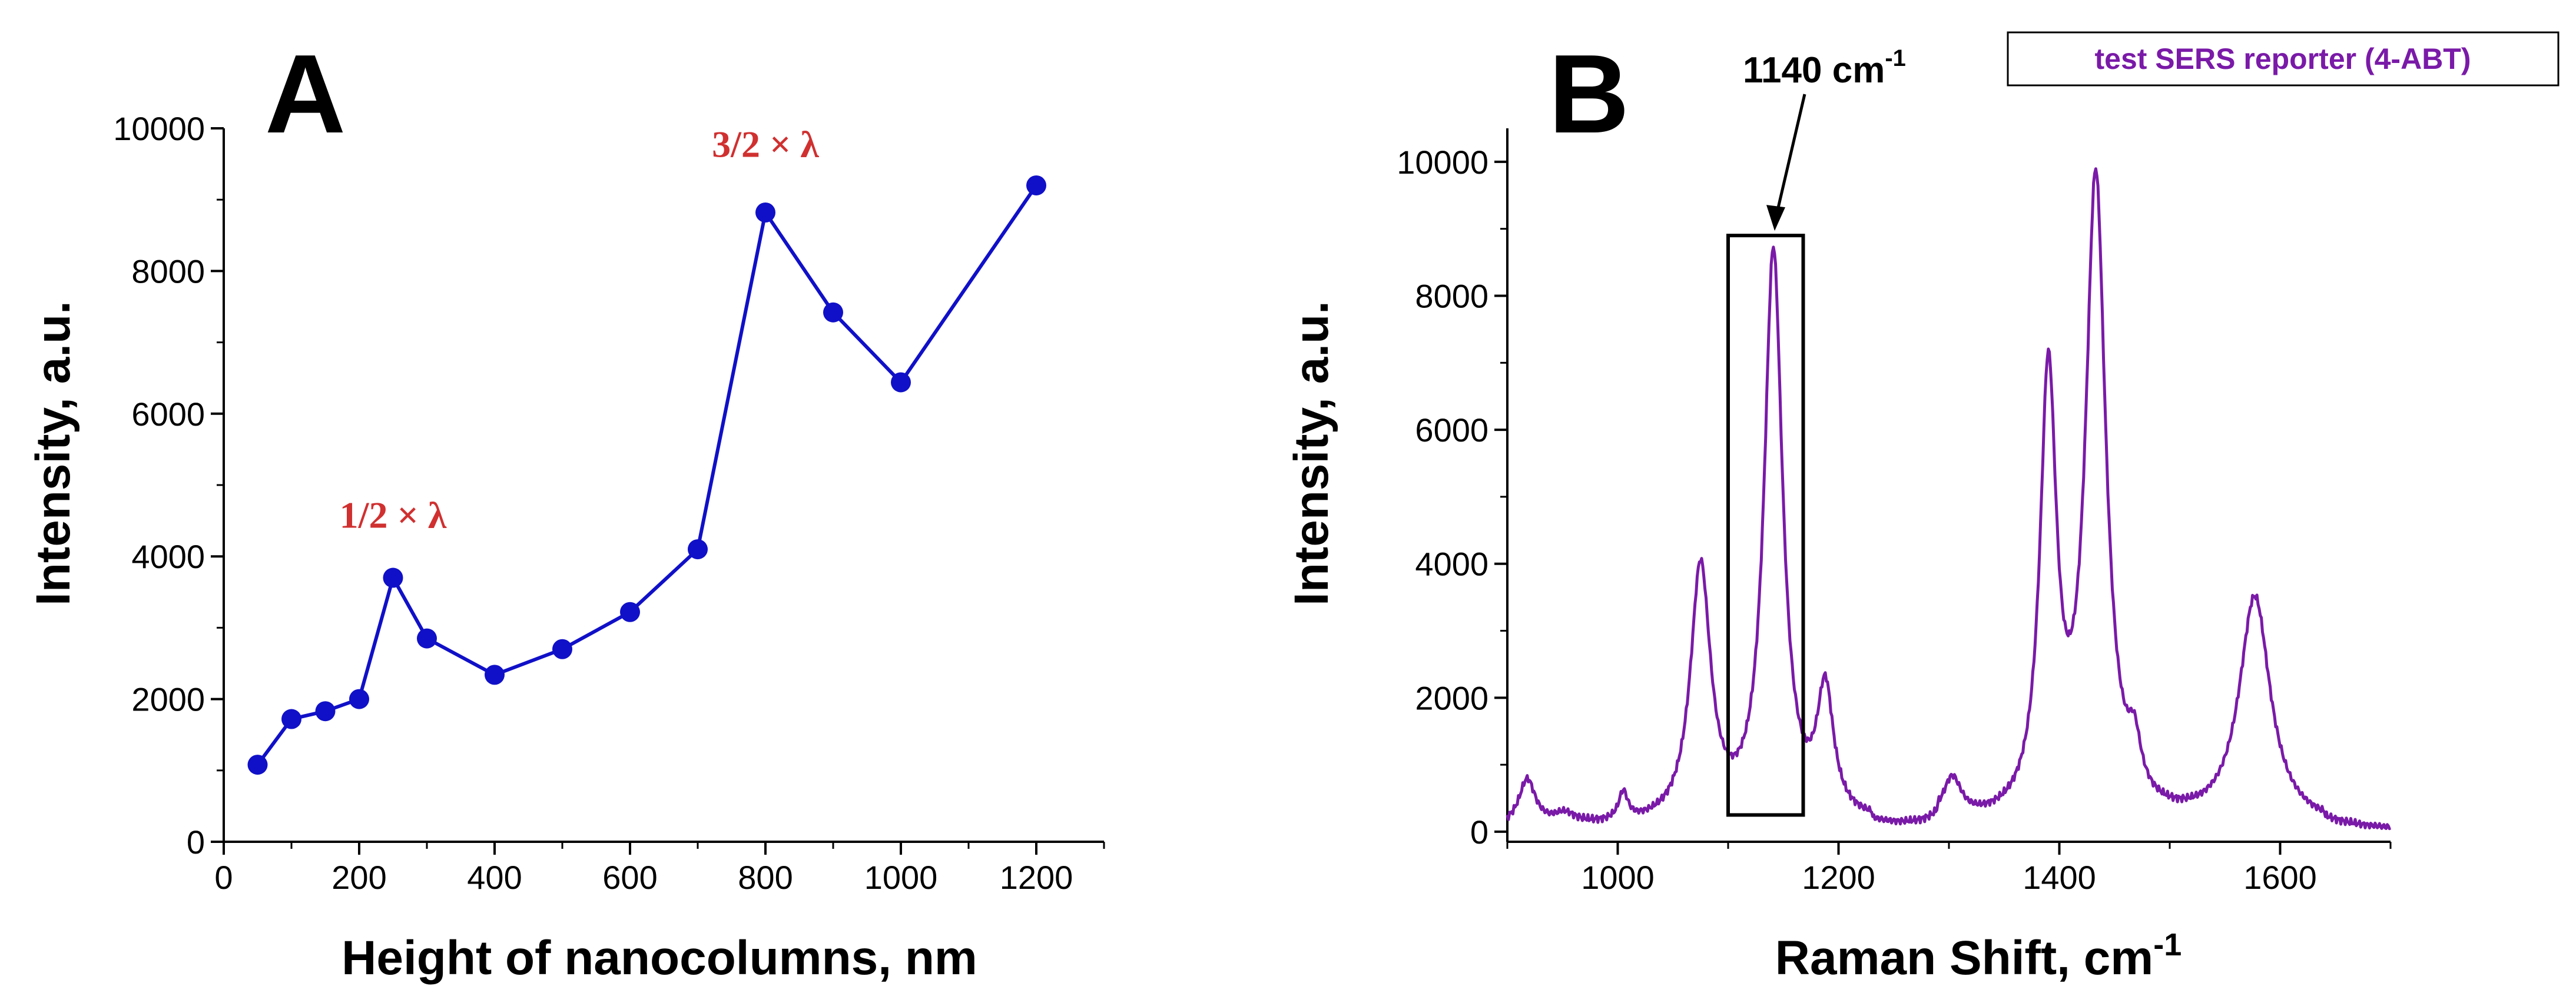  I want to click on panel-a-label: A, so click(305, 95).